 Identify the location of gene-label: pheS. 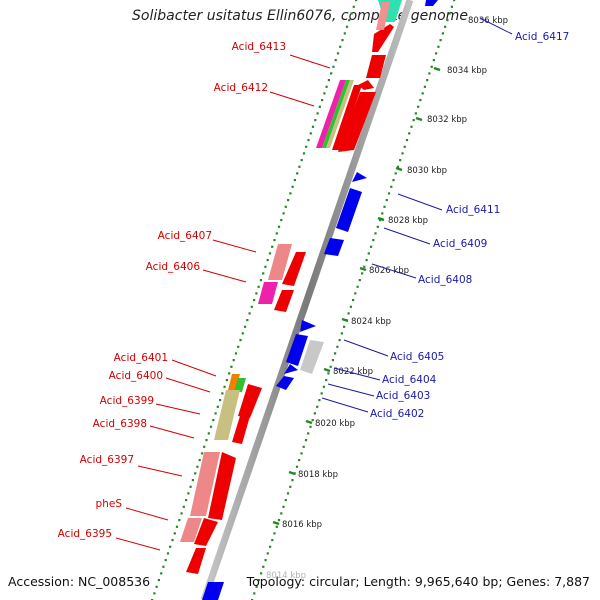
(109, 504).